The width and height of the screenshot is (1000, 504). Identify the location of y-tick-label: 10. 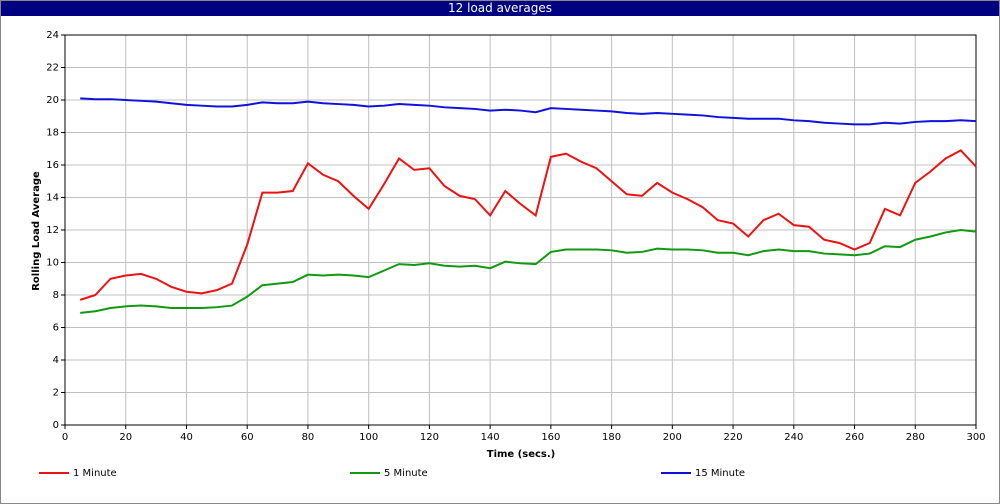
(52, 263).